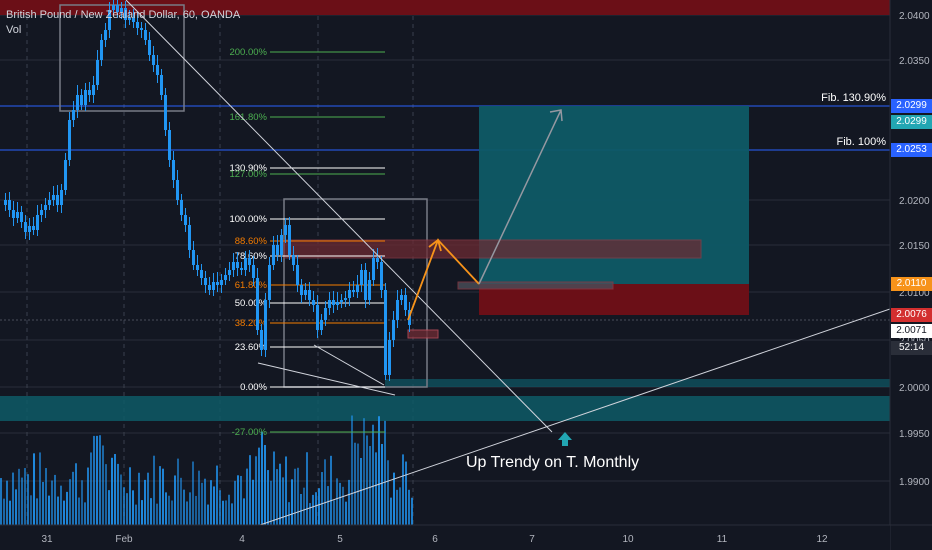  Describe the element at coordinates (628, 539) in the screenshot. I see `time-tick-label: 10` at that location.